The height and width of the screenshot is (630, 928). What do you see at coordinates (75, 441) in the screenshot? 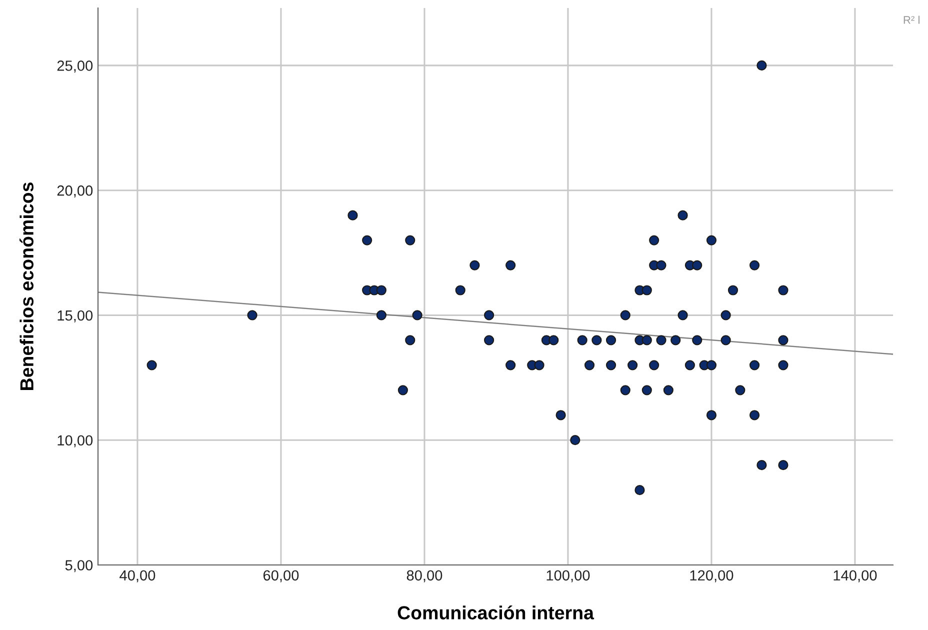
I see `y-tick-label: 10,00` at bounding box center [75, 441].